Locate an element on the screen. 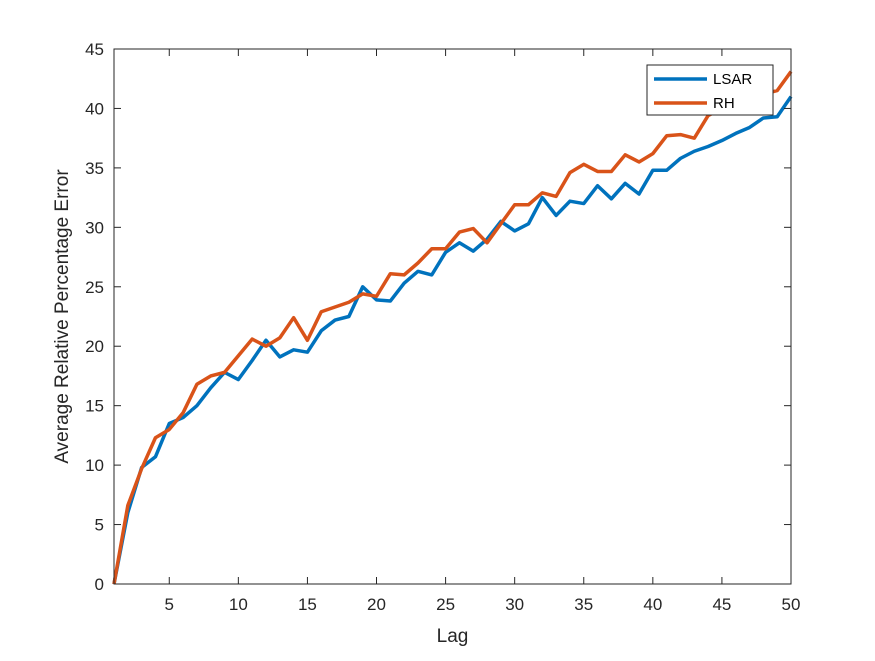  y-tick-label: 30 is located at coordinates (94, 227).